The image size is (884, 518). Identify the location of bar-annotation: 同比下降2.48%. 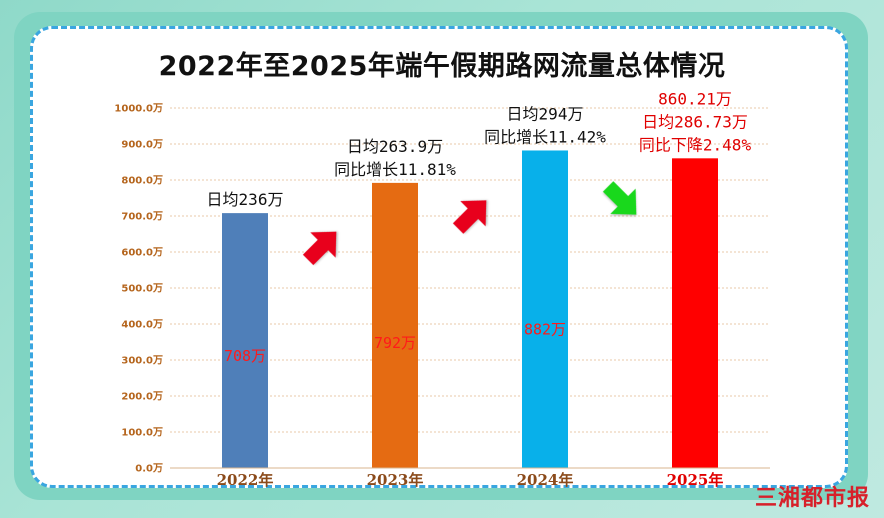
(695, 144).